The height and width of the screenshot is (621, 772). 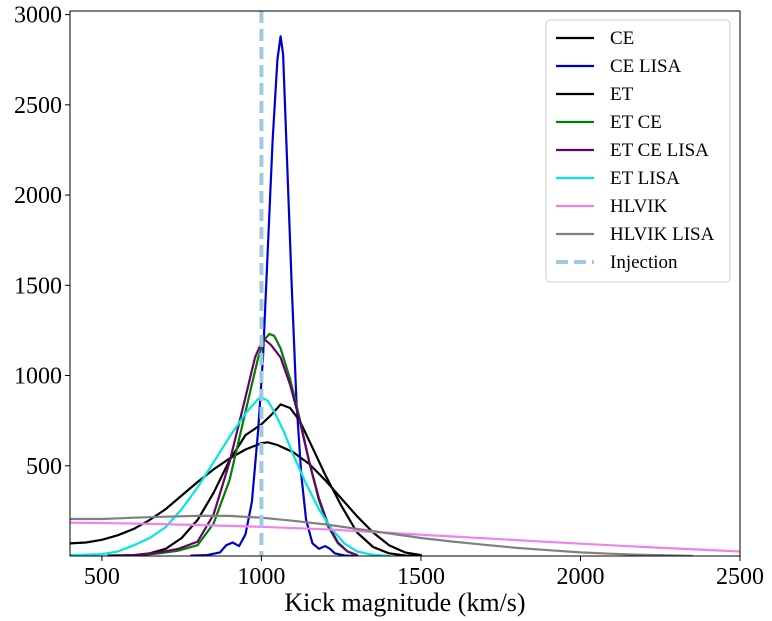 What do you see at coordinates (44, 467) in the screenshot?
I see `y-tick-label: 500` at bounding box center [44, 467].